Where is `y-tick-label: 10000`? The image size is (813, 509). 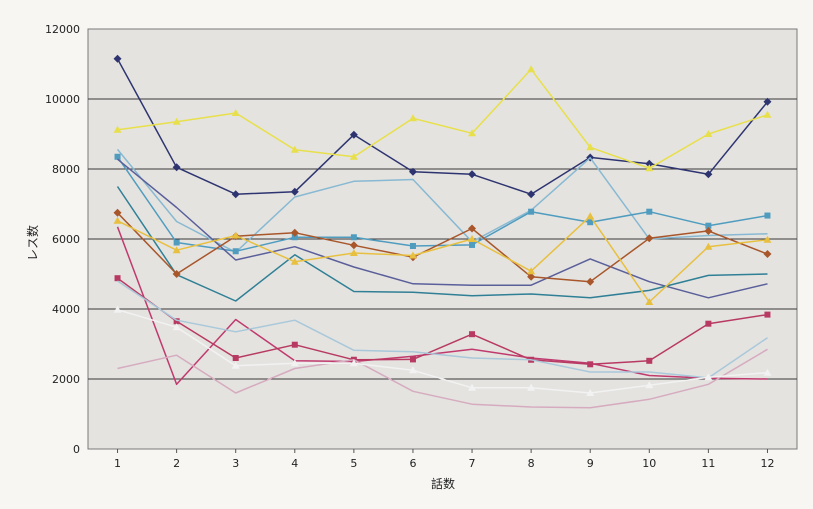 y-tick-label: 10000 is located at coordinates (62, 99).